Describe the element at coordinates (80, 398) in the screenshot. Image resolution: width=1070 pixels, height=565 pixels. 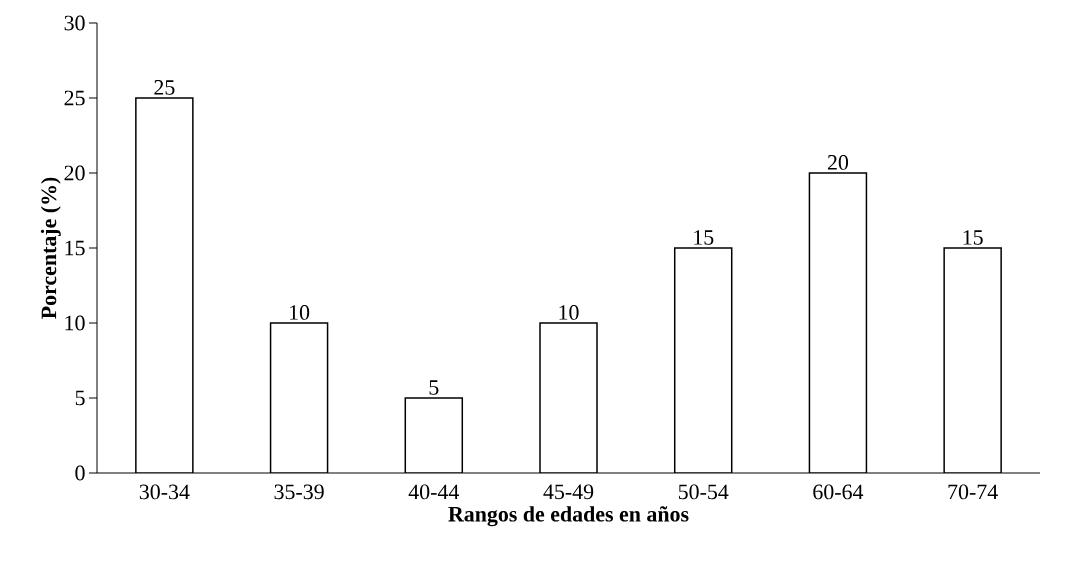
I see `y-tick-label: 5` at that location.